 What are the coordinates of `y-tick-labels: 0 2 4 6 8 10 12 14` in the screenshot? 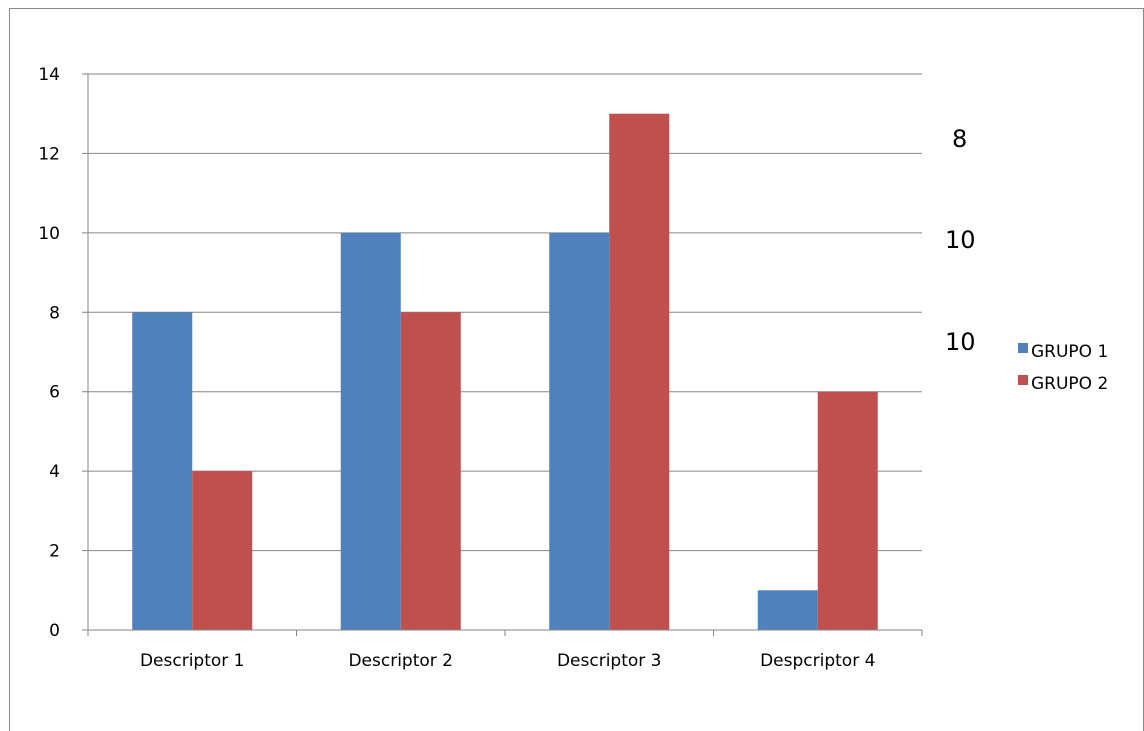 It's located at (49, 353).